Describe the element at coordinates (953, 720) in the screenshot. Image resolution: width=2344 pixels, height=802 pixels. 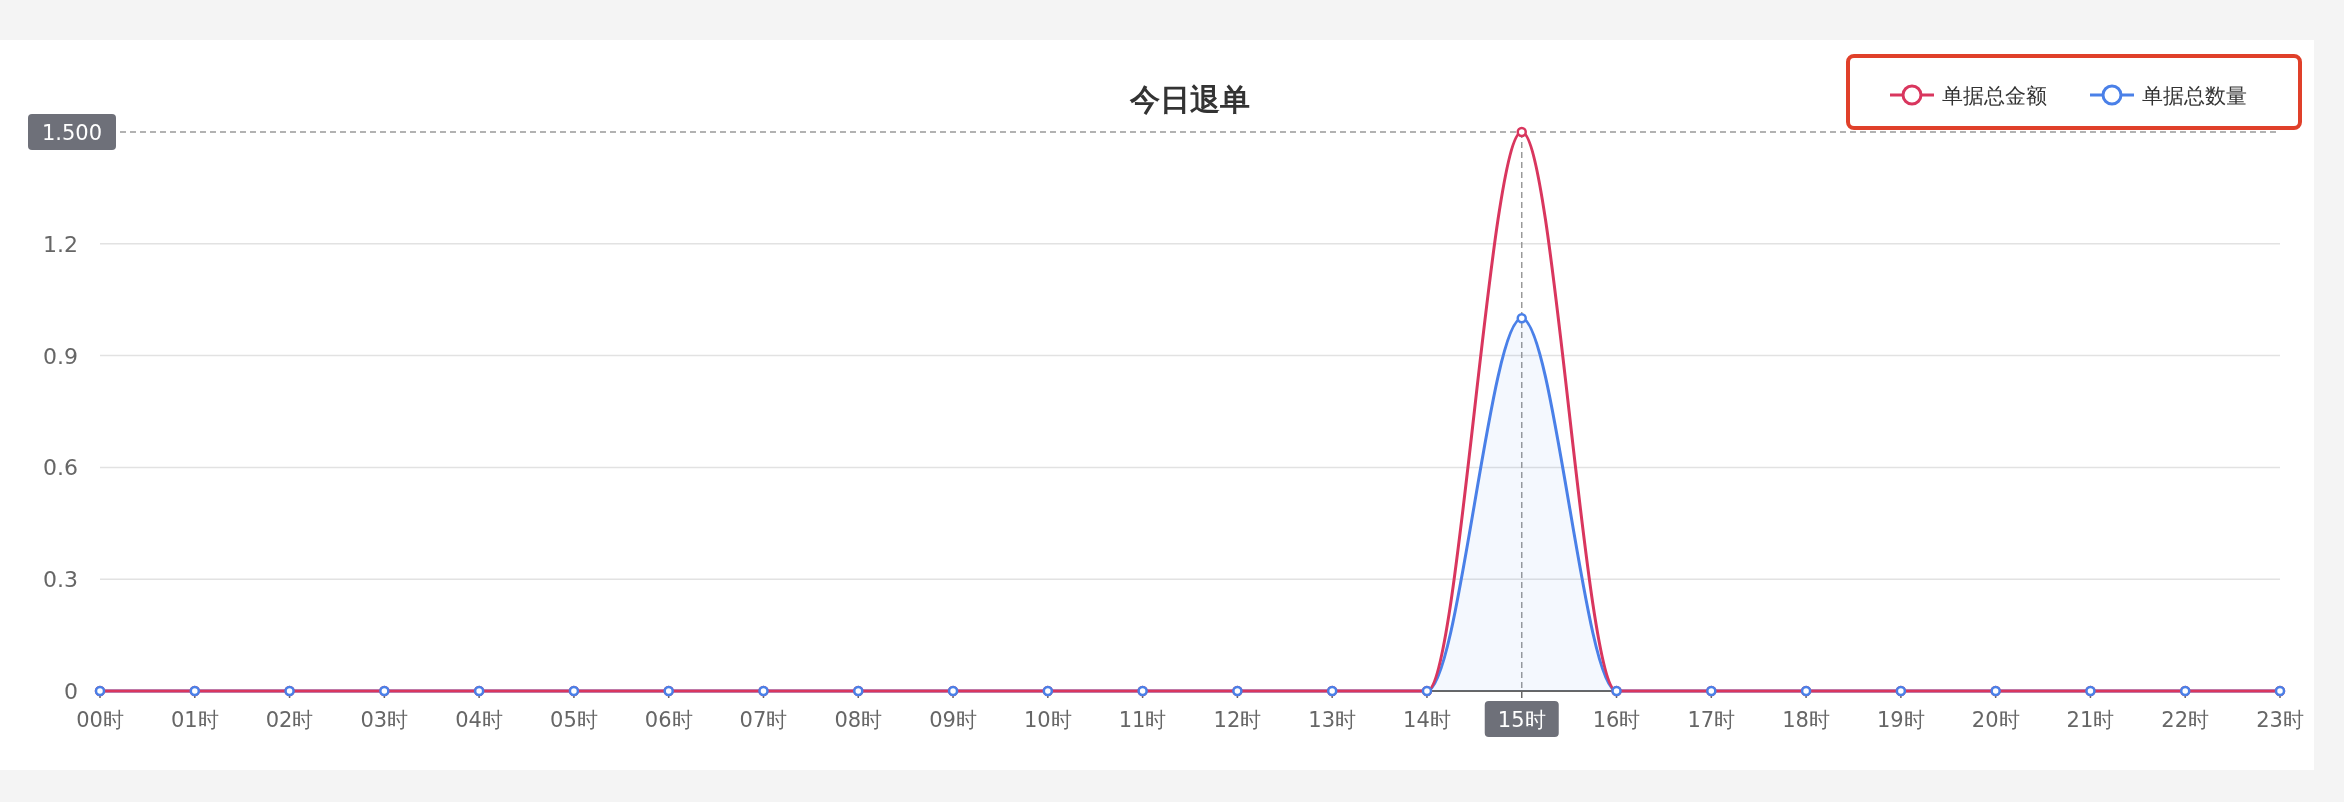
I see `x-tick-label: 09时` at that location.